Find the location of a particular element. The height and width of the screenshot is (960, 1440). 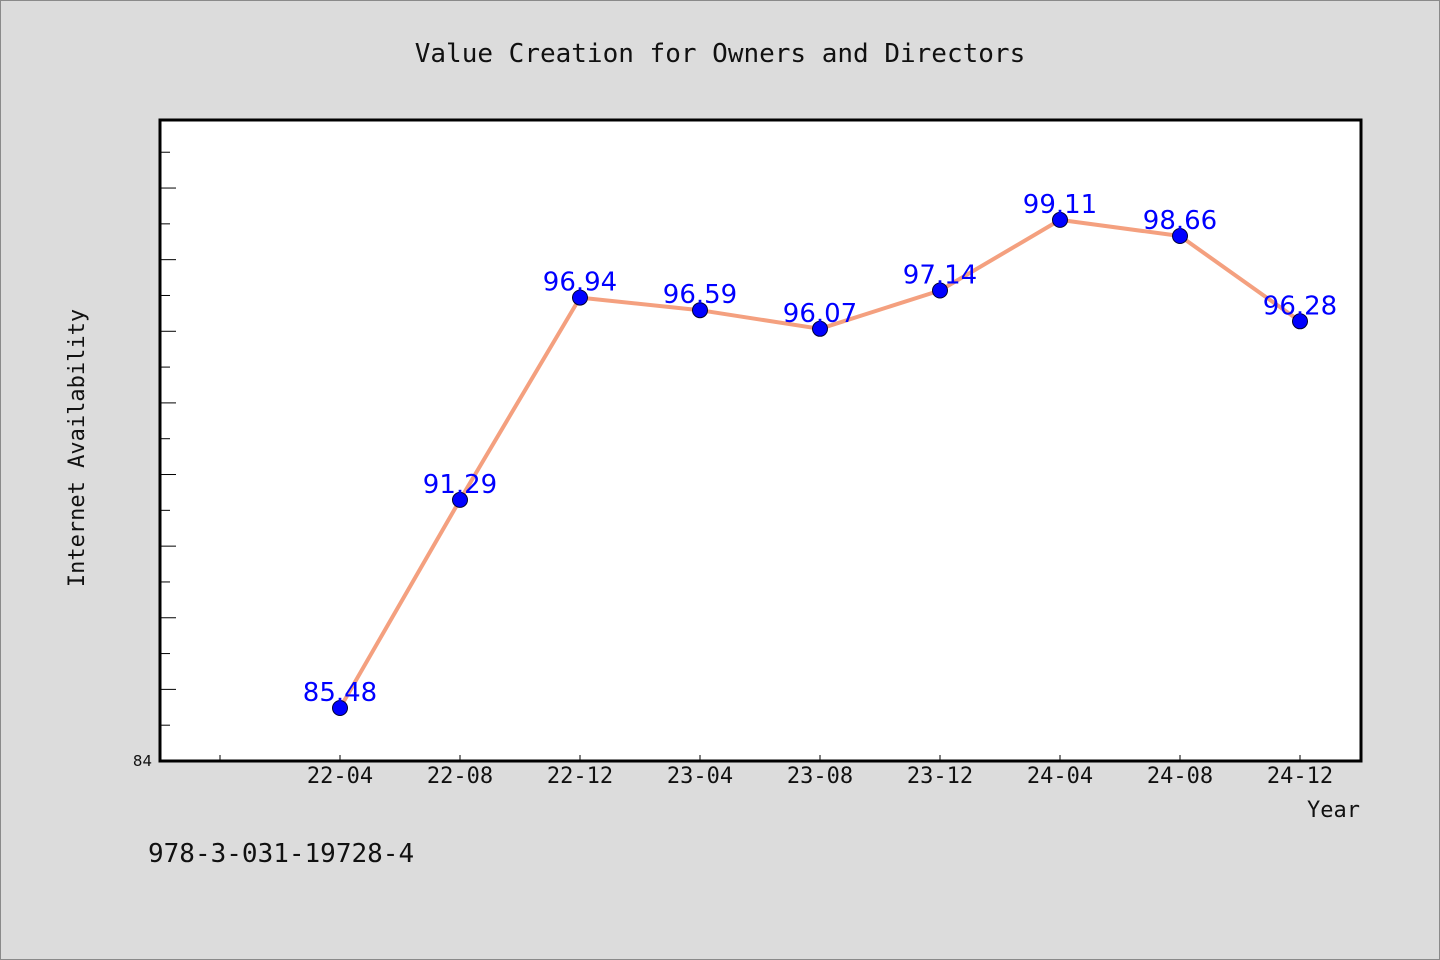

x-tick-label: 23-08 is located at coordinates (820, 776).